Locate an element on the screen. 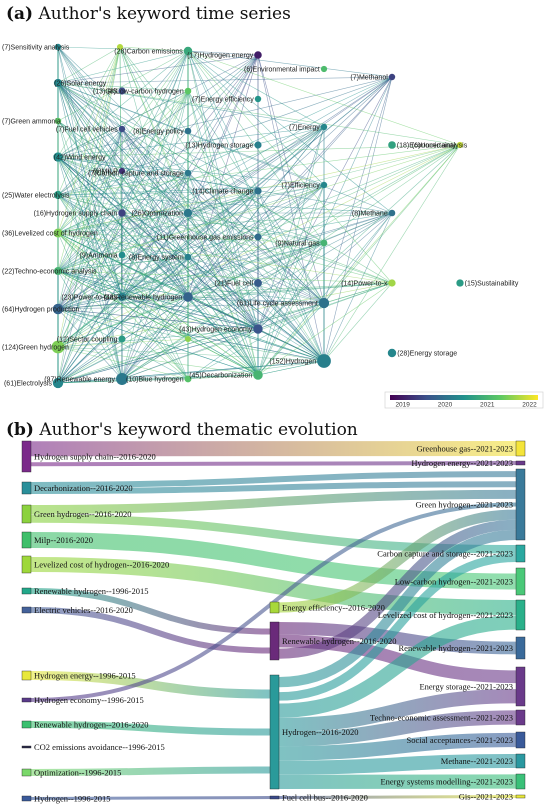  colorbar-tick-label: 2019 is located at coordinates (402, 405).